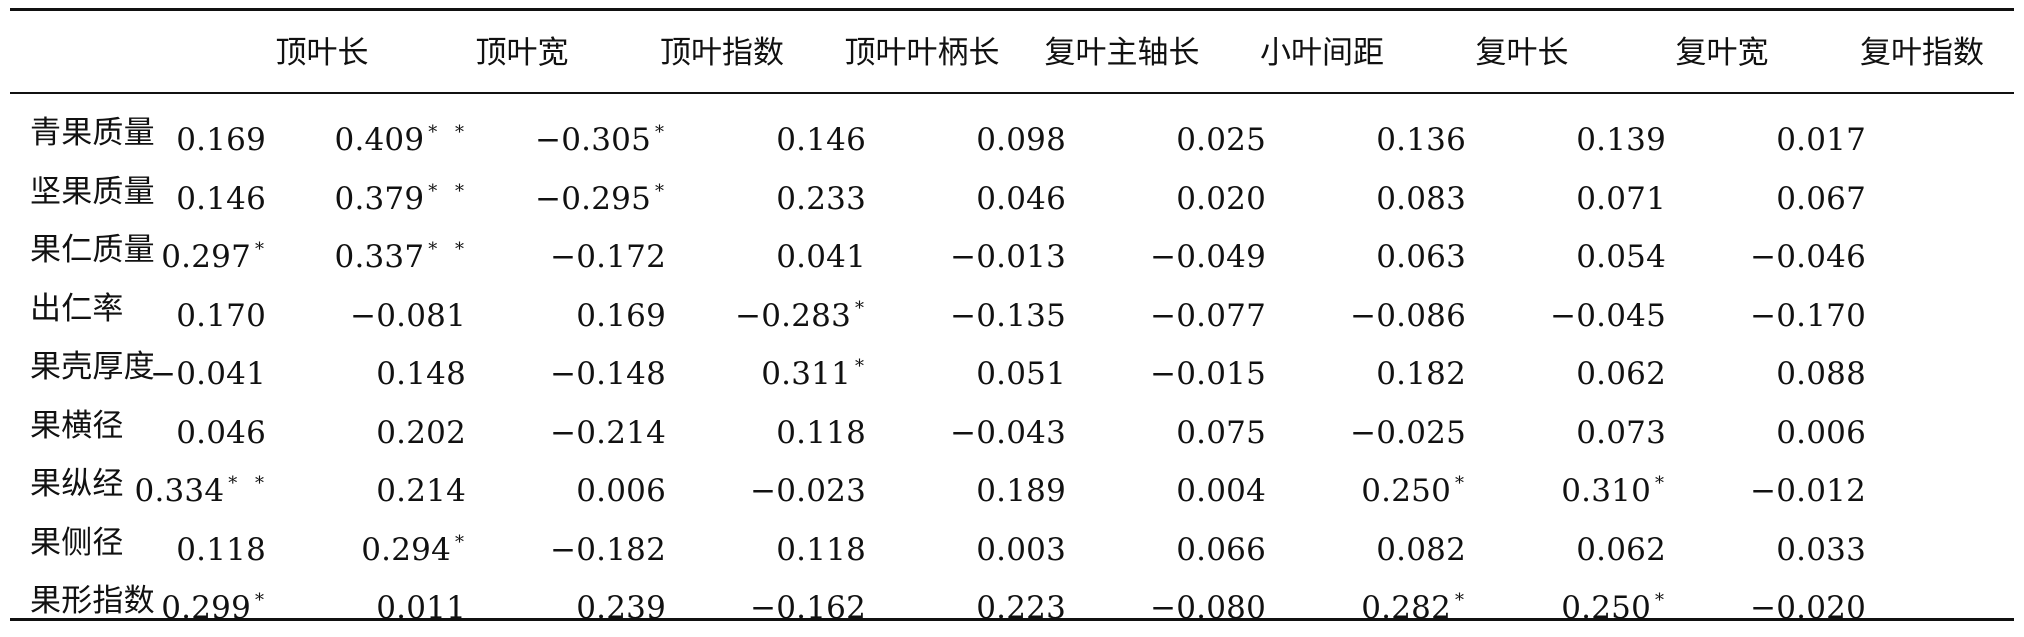  Describe the element at coordinates (608, 374) in the screenshot. I see `cell-value: −0.148` at that location.